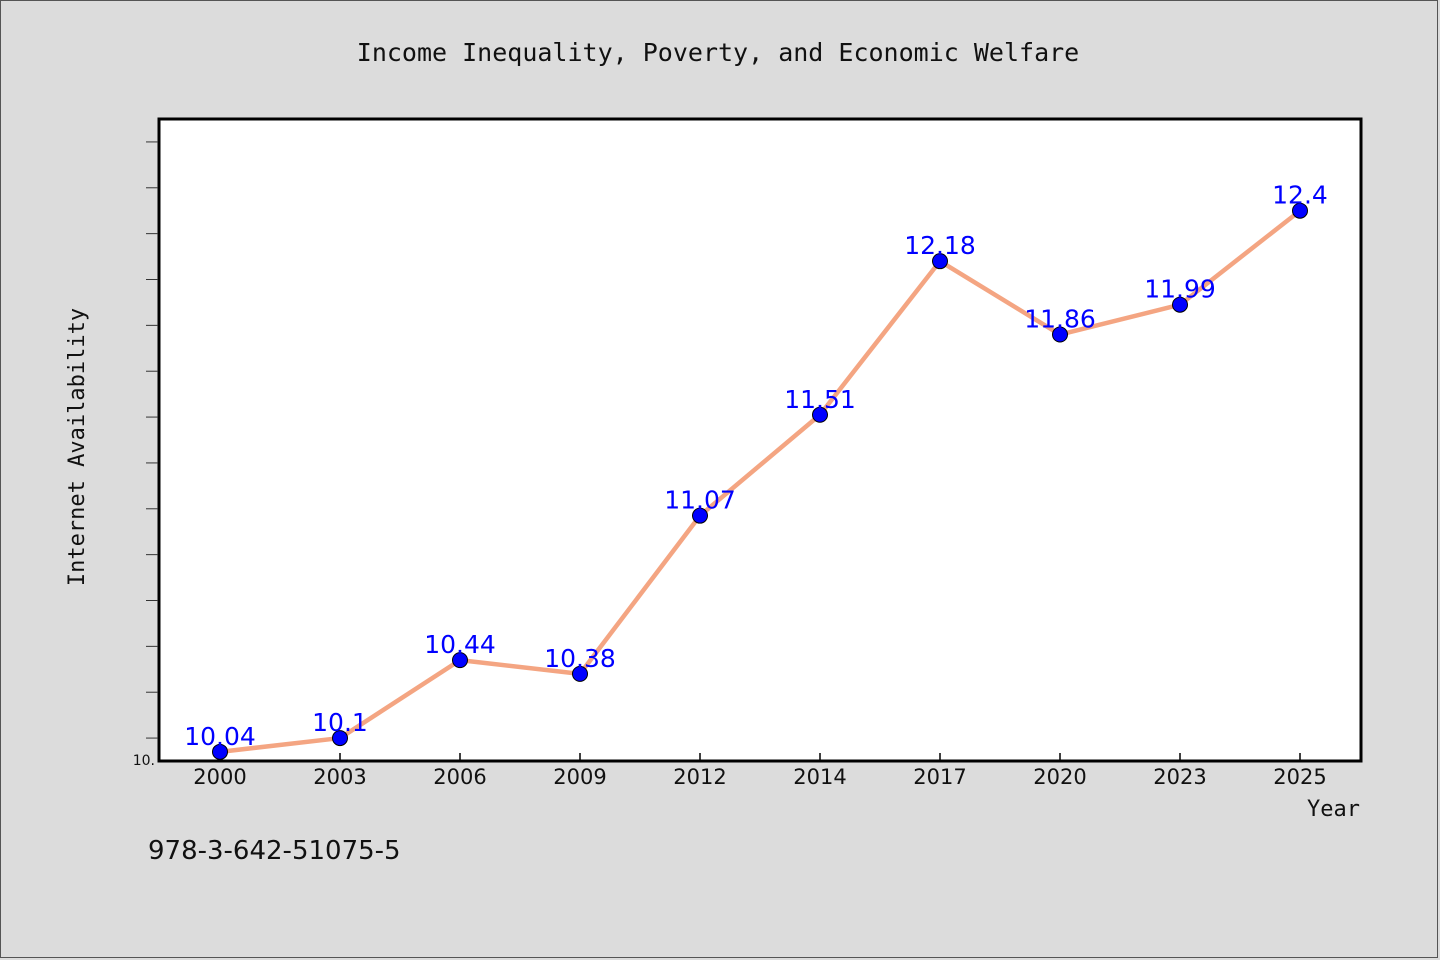 This screenshot has height=960, width=1440. Describe the element at coordinates (939, 777) in the screenshot. I see `x-tick-label: 2017` at that location.